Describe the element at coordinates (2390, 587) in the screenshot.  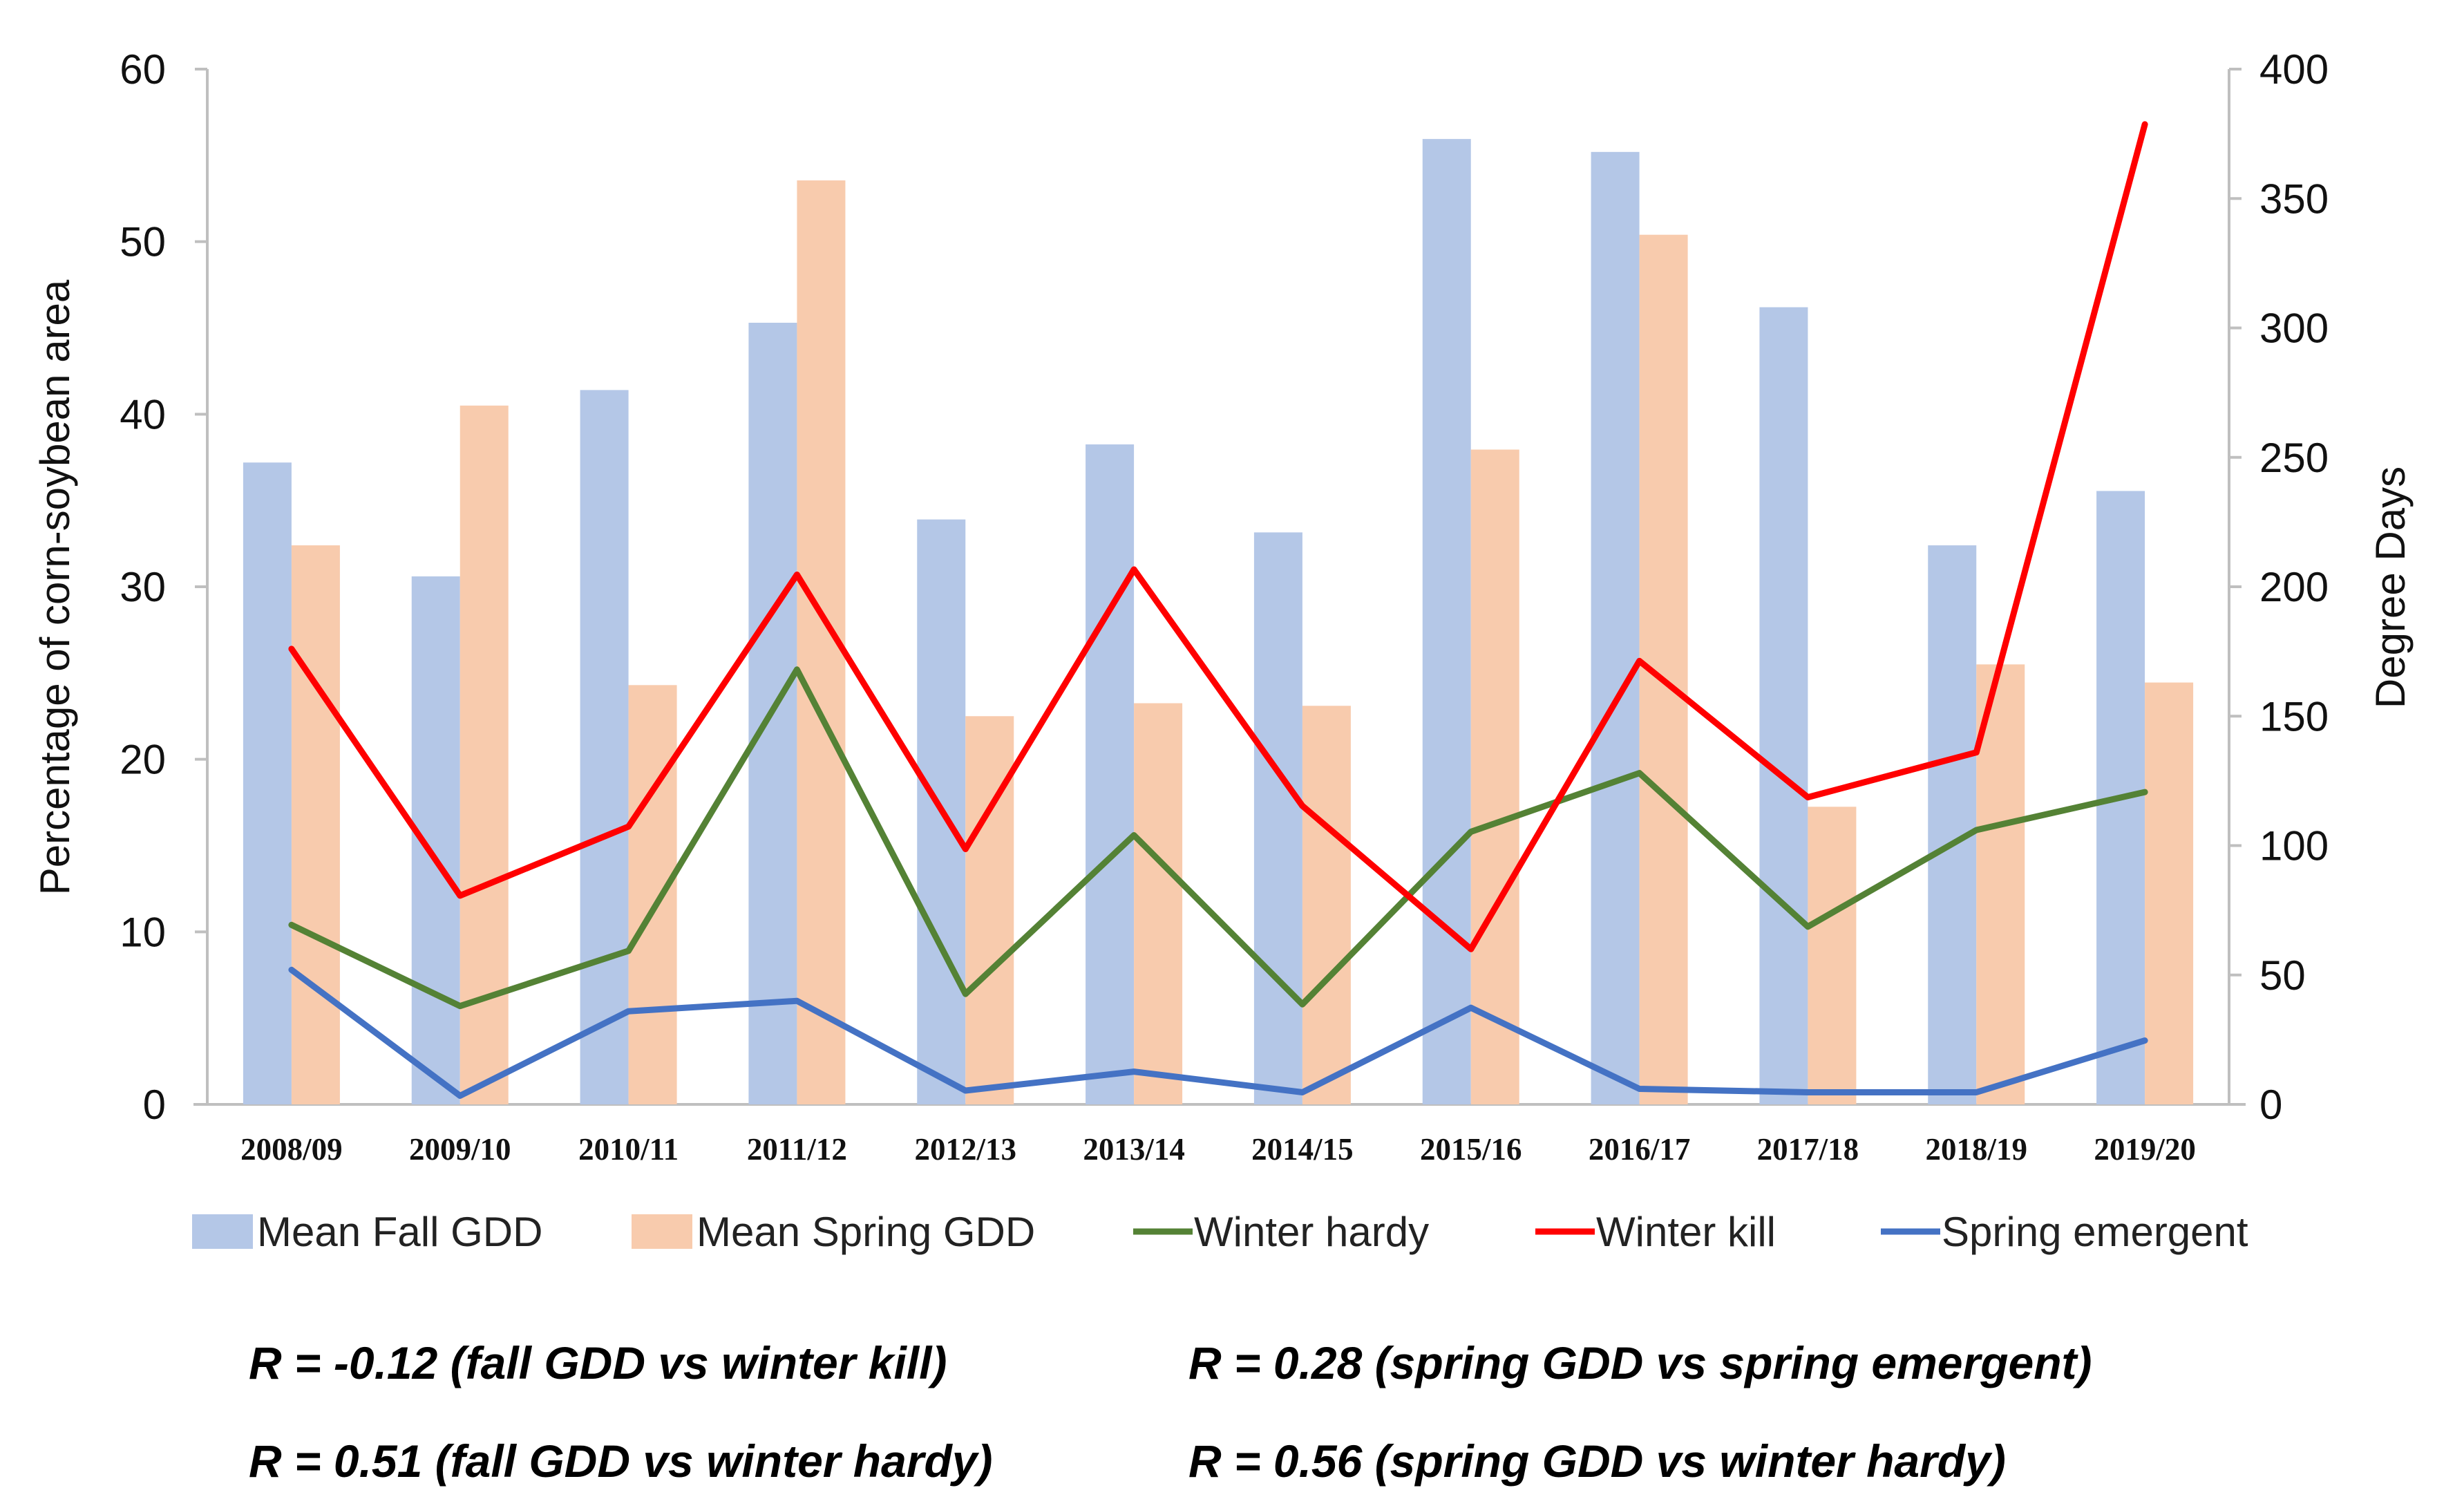
I see `right-axis-title: Degree Days` at that location.